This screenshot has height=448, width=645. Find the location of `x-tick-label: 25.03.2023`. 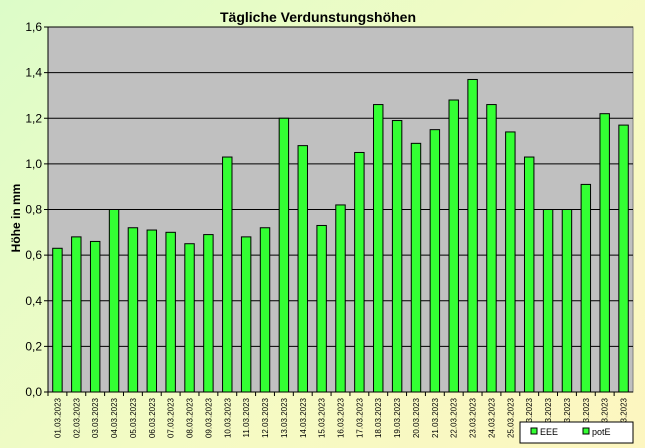

x-tick-label: 25.03.2023 is located at coordinates (510, 417).